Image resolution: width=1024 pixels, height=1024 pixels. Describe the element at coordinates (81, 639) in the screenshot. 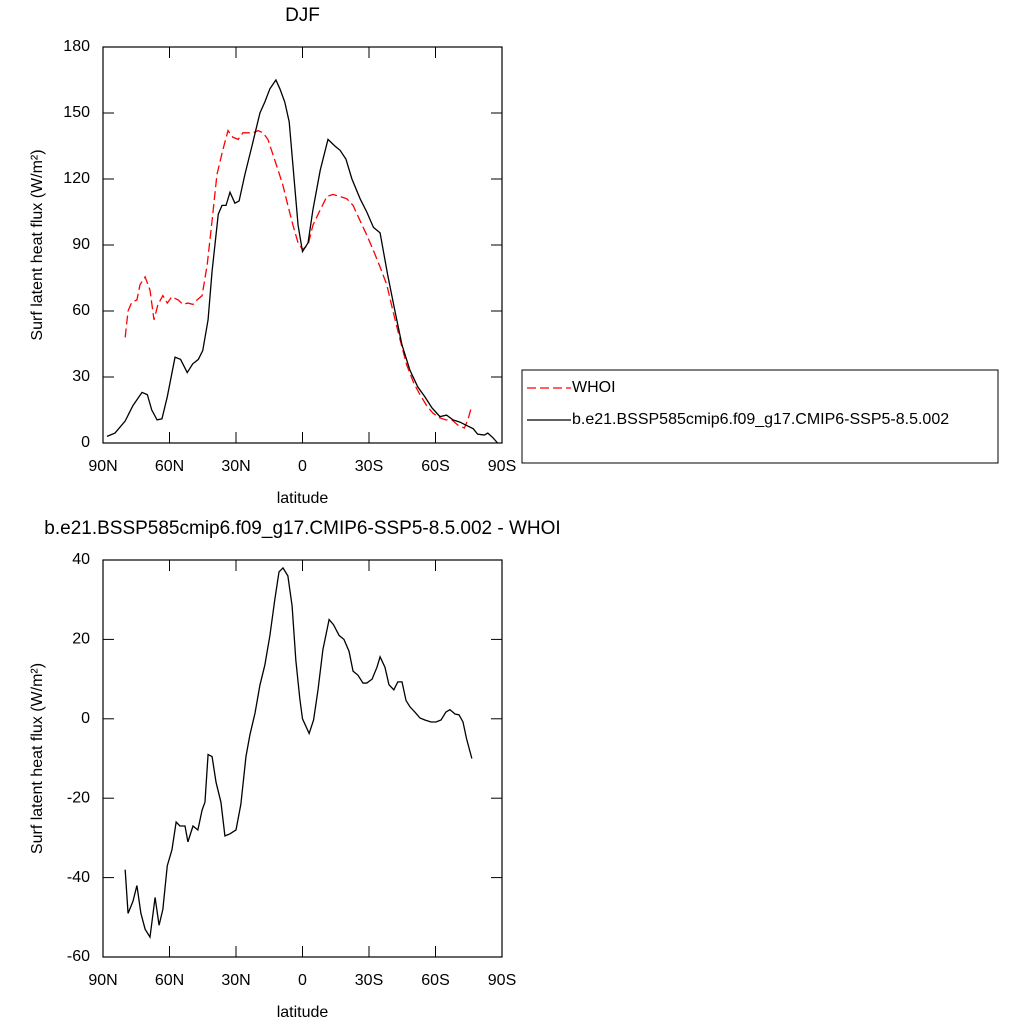

I see `y-tick-label: 20` at that location.